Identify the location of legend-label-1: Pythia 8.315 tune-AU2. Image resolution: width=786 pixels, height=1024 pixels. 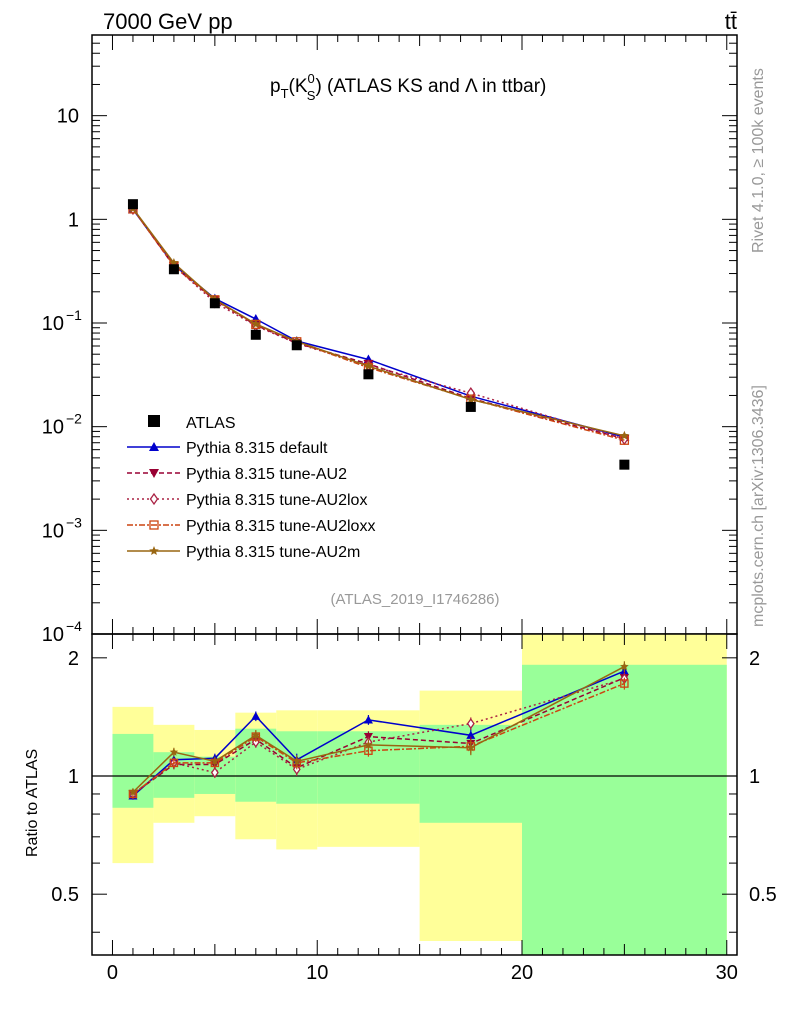
(266, 474).